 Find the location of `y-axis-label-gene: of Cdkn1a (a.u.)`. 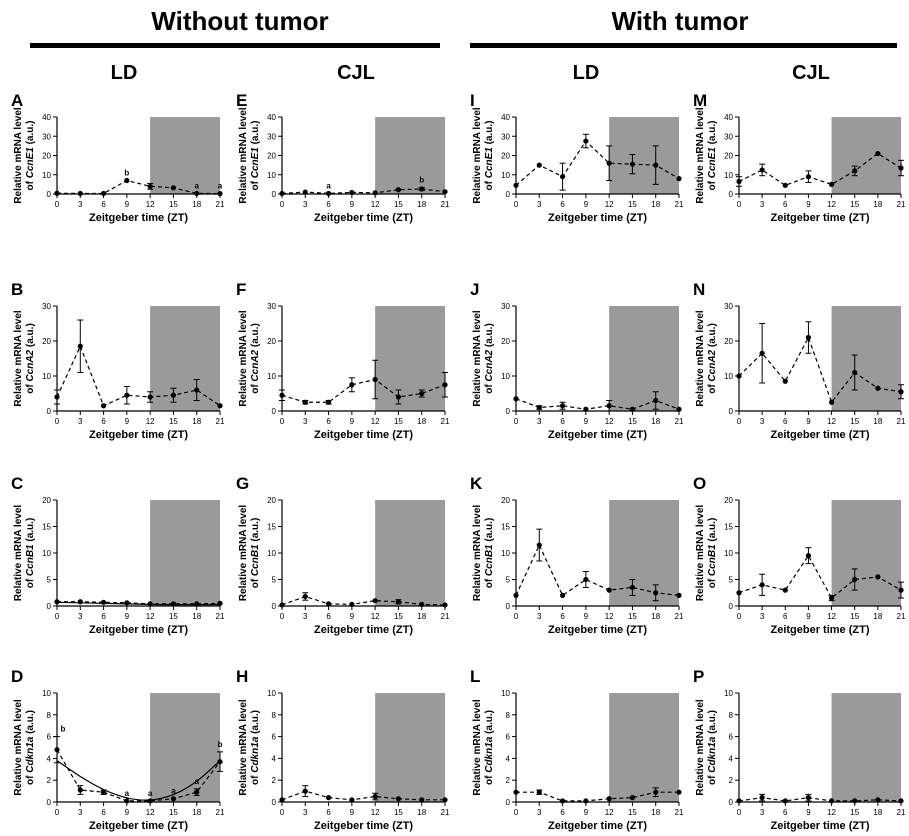

y-axis-label-gene: of Cdkn1a (a.u.) is located at coordinates (489, 747).